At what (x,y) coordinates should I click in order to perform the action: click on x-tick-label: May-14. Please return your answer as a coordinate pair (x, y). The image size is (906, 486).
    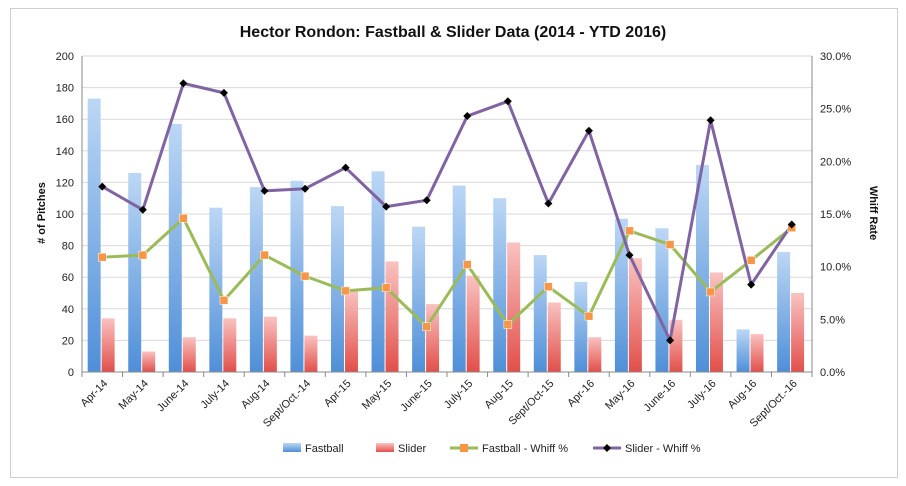
    Looking at the image, I should click on (134, 395).